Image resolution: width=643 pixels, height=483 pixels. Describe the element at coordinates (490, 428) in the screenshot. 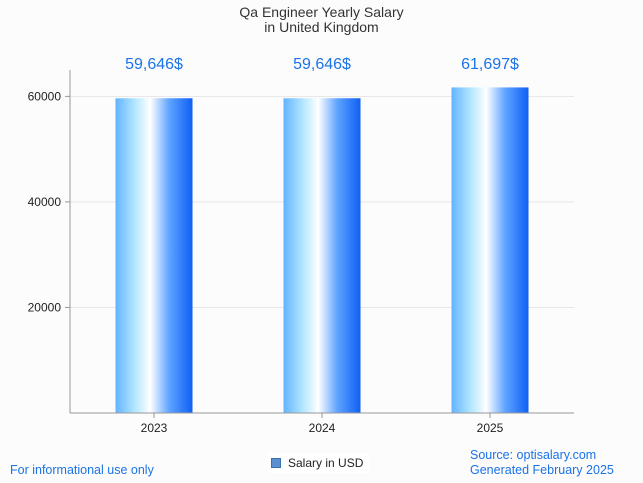

I see `x-tick-label: 2025` at that location.